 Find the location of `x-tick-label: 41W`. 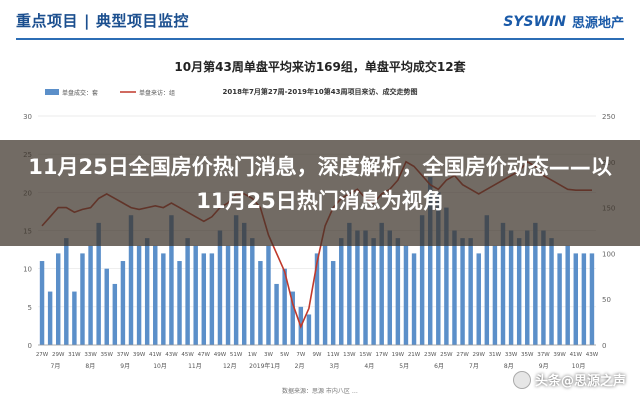

x-tick-label: 41W is located at coordinates (576, 355).